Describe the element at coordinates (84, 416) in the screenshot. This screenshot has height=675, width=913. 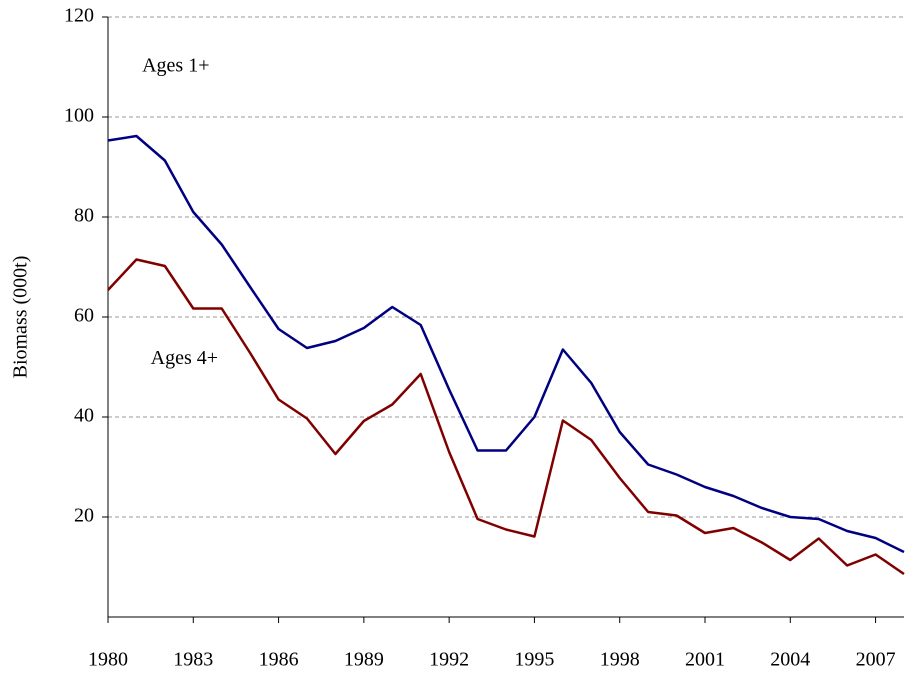
I see `y-tick-label: 40` at that location.